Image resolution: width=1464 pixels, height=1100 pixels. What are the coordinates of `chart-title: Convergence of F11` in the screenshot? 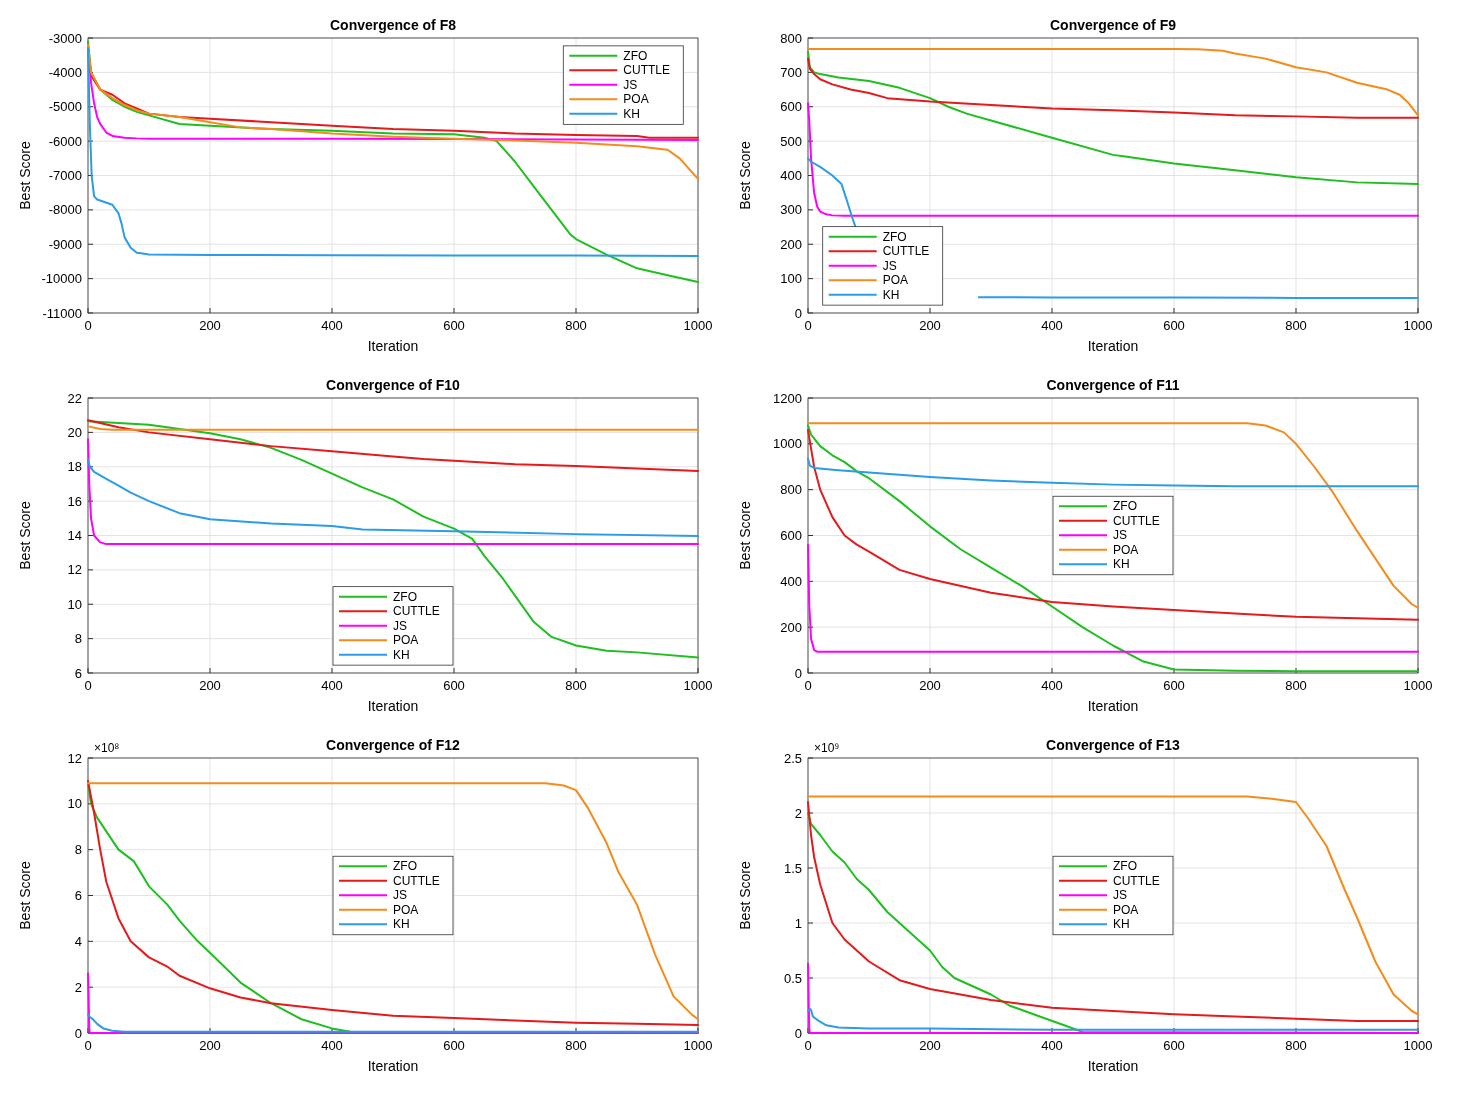 It's located at (1113, 385).